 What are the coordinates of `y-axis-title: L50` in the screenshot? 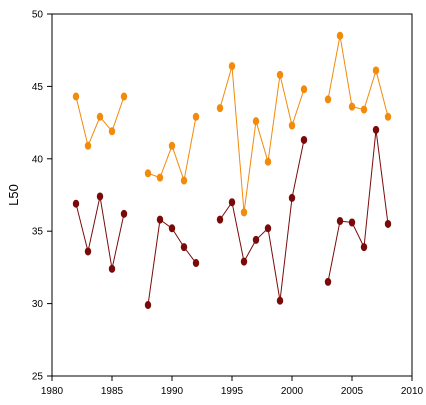 It's located at (13, 195).